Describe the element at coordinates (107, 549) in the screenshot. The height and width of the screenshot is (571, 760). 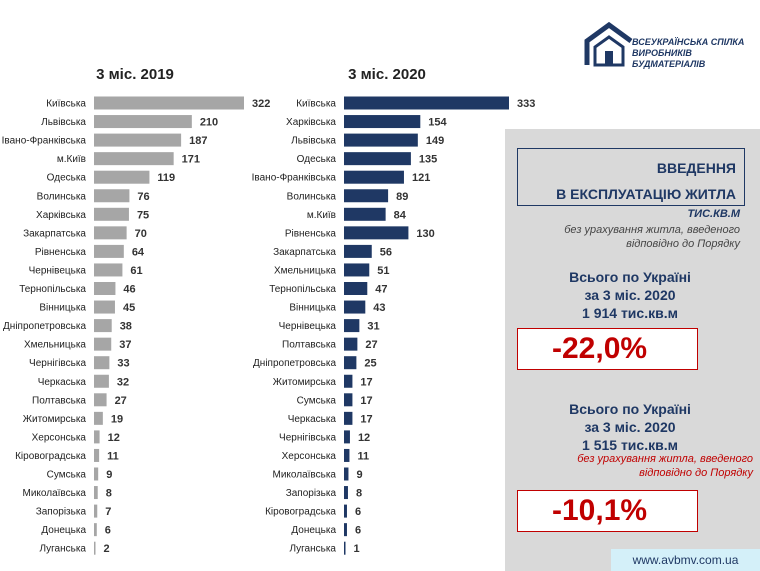
I see `value-label-2019: 2` at that location.